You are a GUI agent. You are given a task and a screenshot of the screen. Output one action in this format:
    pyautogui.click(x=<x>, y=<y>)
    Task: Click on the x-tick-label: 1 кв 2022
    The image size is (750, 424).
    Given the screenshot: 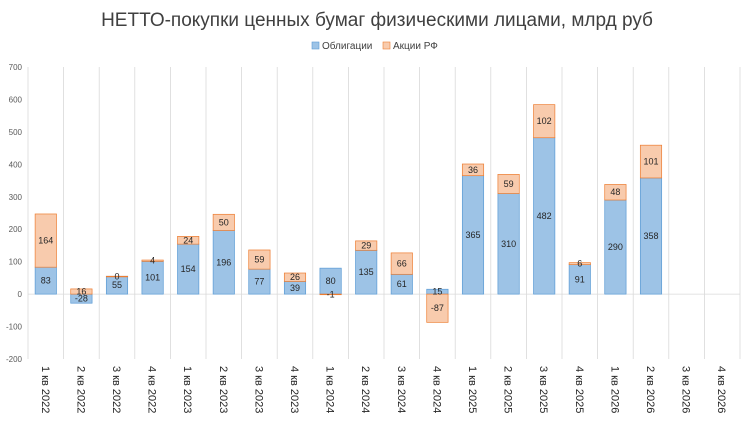 What is the action you would take?
    pyautogui.click(x=45, y=389)
    